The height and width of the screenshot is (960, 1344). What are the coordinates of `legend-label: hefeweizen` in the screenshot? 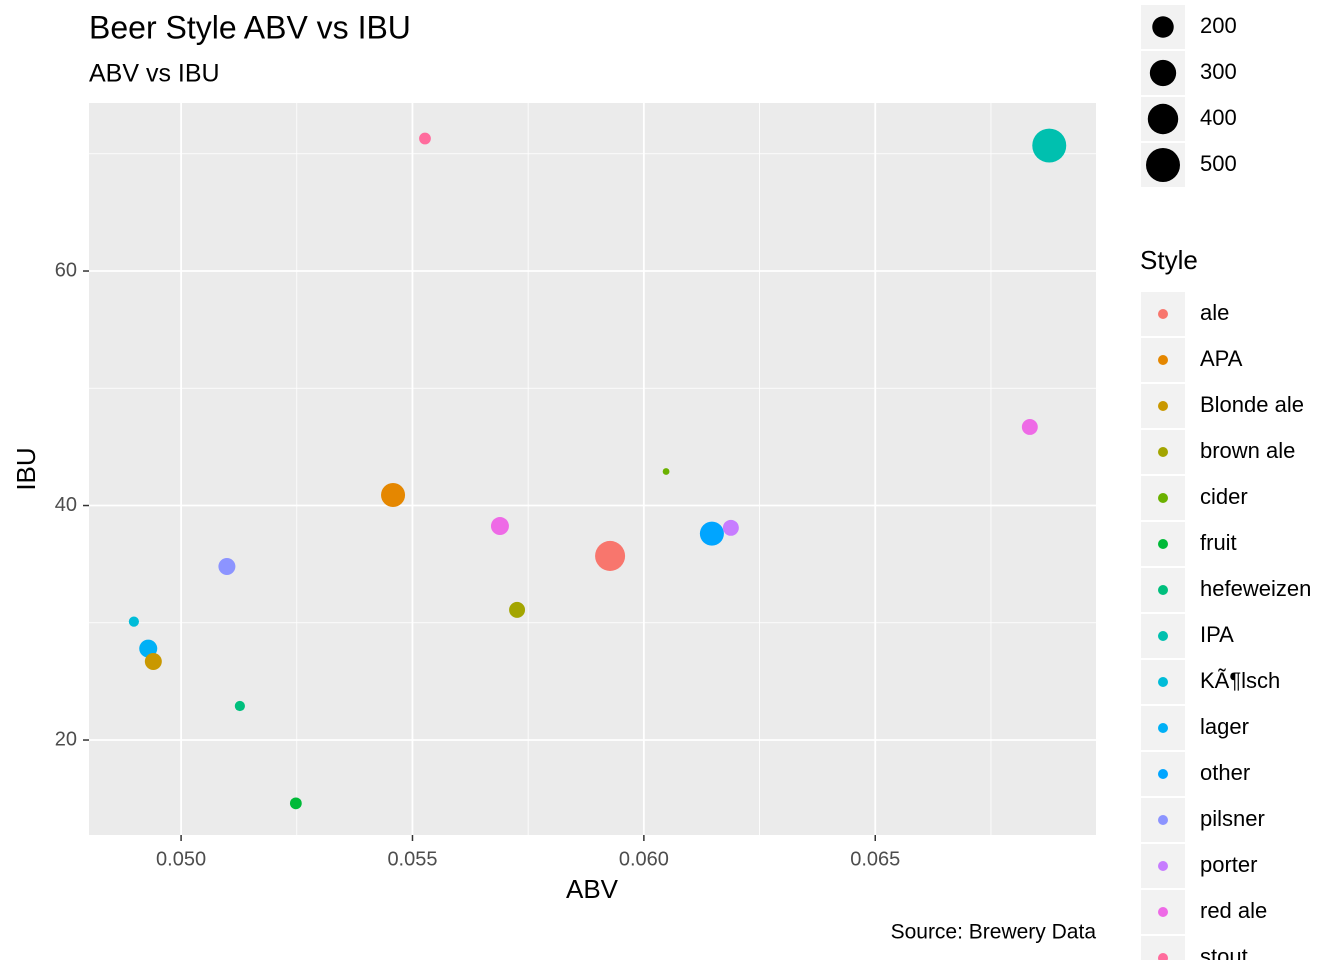 It's located at (1255, 588).